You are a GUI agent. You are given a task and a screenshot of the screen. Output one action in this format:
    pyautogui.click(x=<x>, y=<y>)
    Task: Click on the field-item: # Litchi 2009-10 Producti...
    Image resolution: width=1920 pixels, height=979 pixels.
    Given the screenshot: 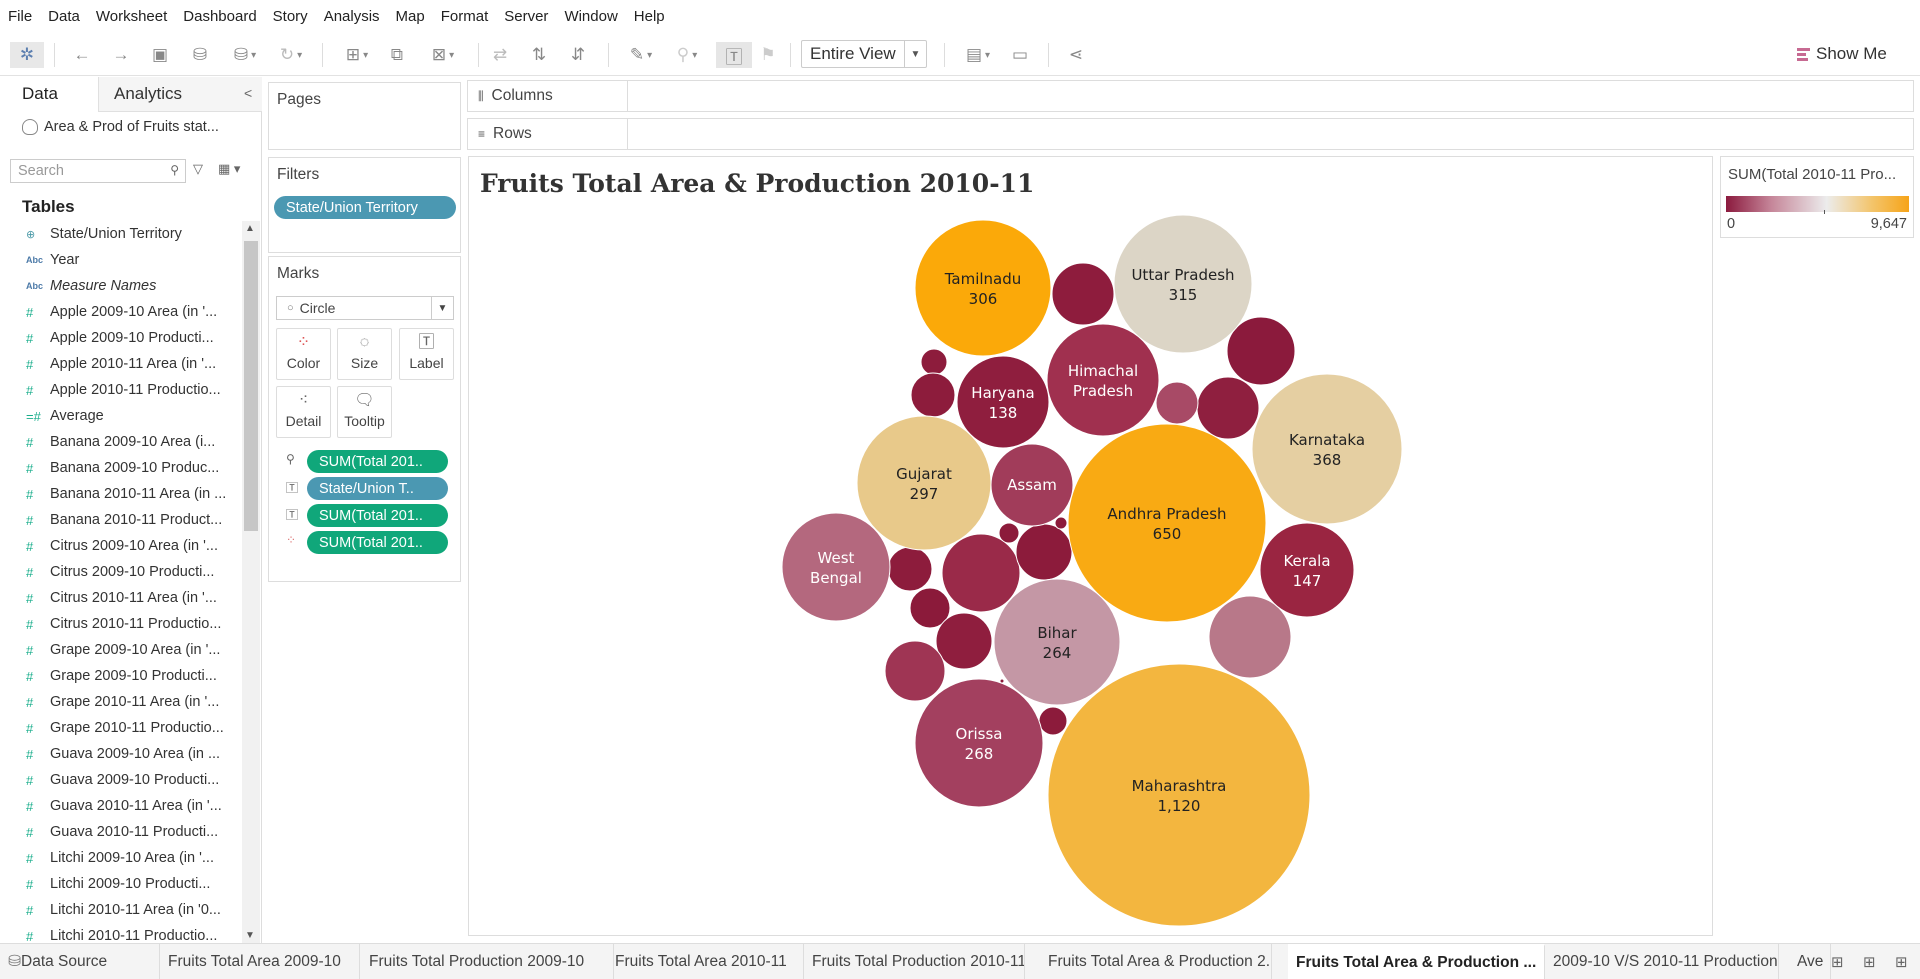 What is the action you would take?
    pyautogui.click(x=120, y=884)
    